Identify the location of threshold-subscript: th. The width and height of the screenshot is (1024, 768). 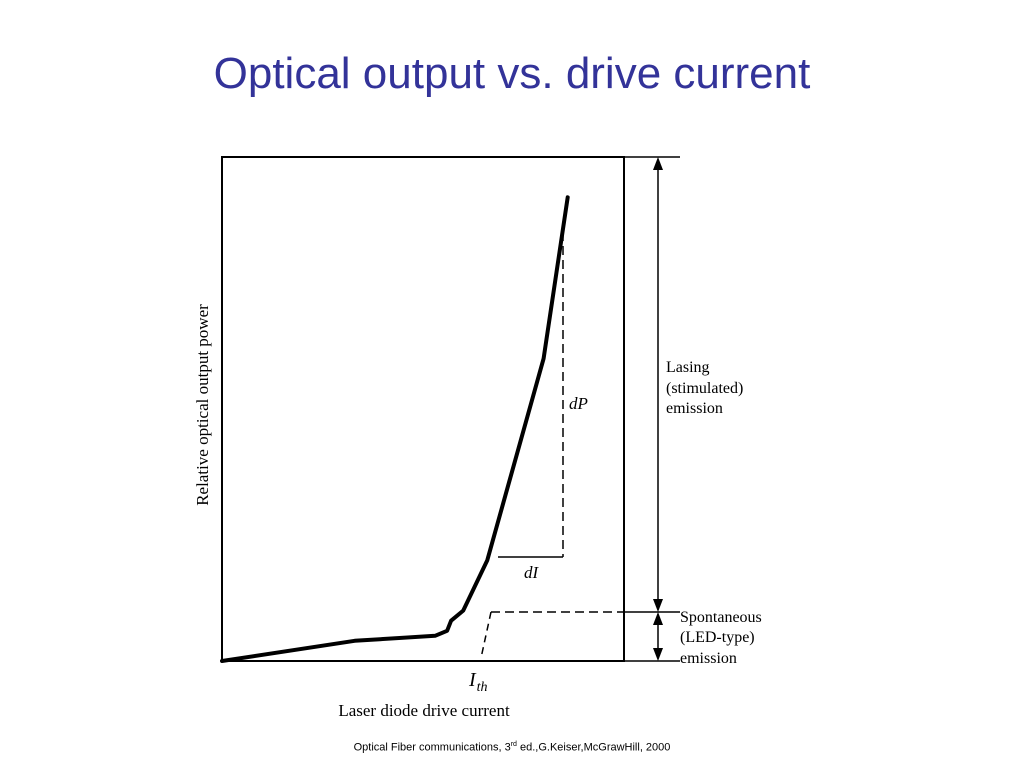
(482, 687).